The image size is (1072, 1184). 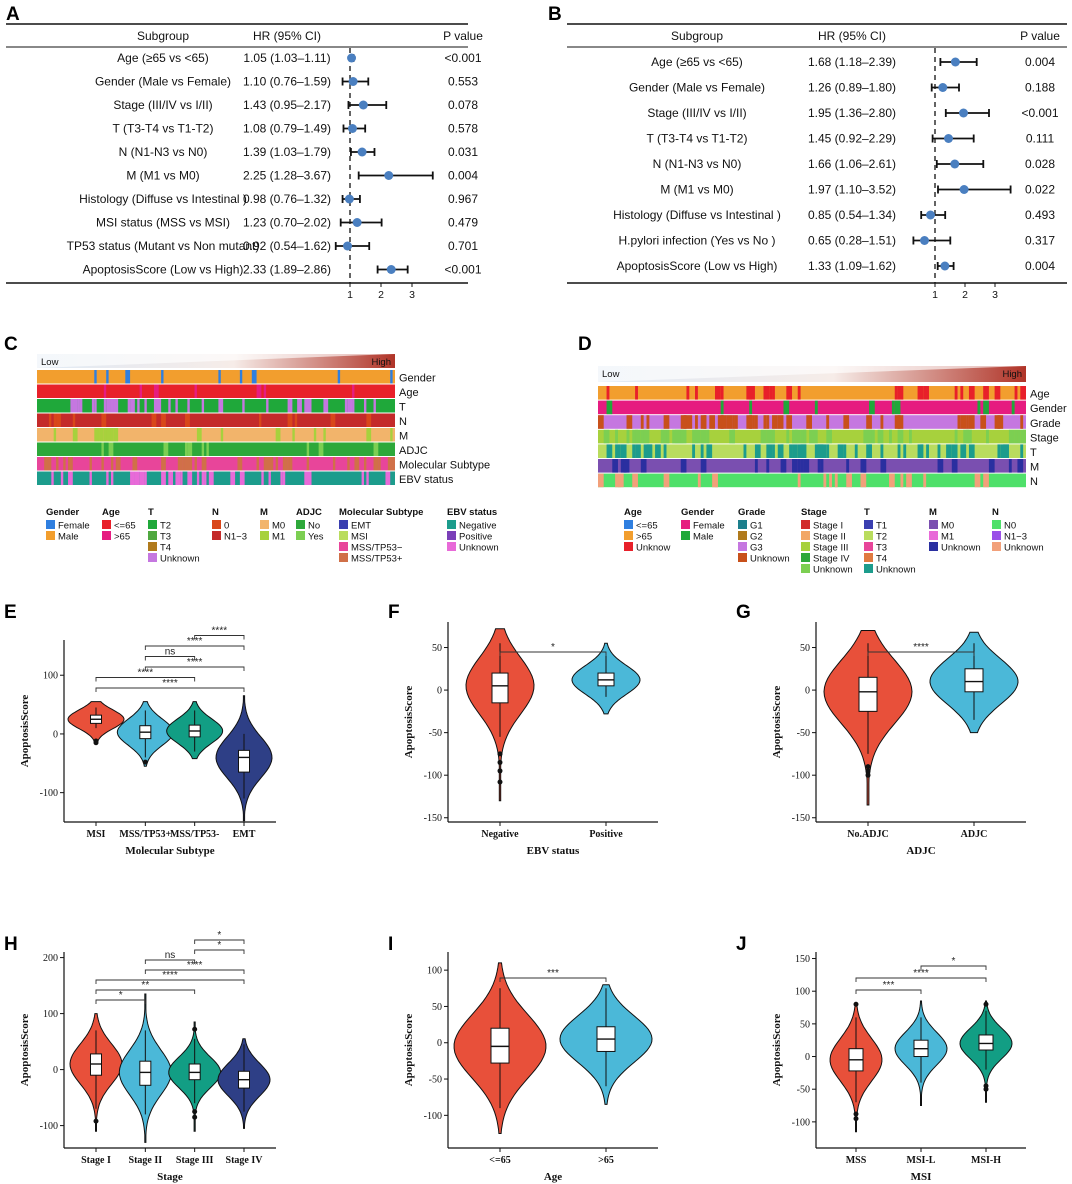 What do you see at coordinates (831, 559) in the screenshot?
I see `legend-item: Stage IV` at bounding box center [831, 559].